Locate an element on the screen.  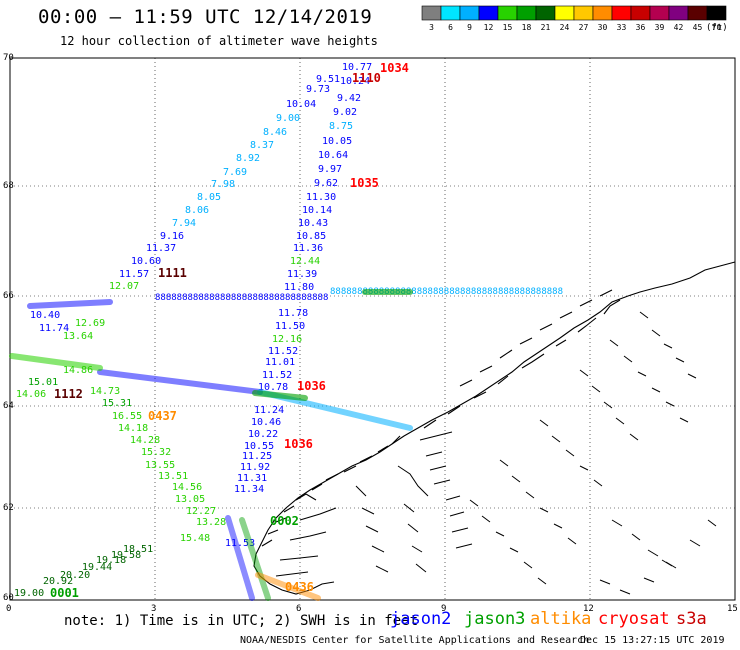
colorbar-tick-label: 30 is located at coordinates (603, 27).